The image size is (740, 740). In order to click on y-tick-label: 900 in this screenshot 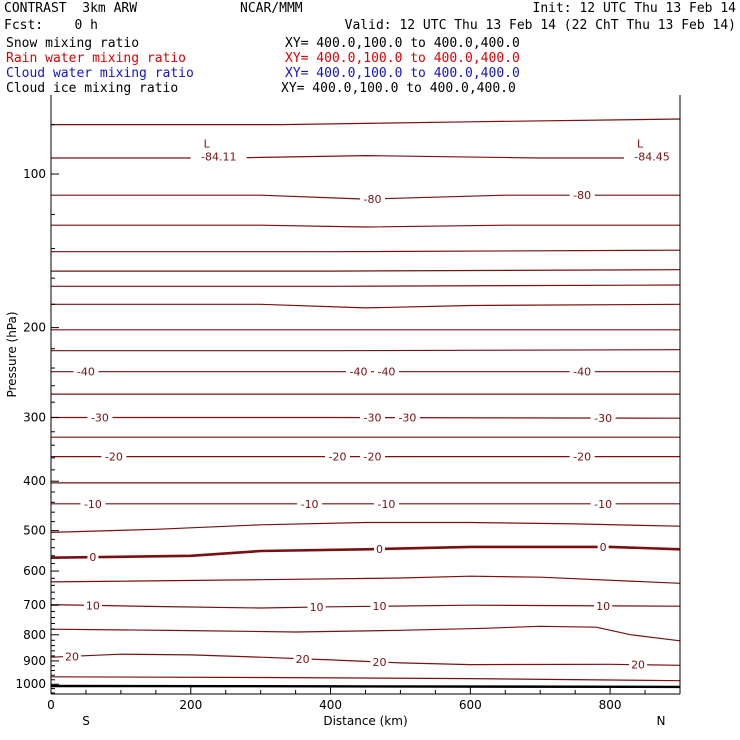, I will do `click(34, 661)`.